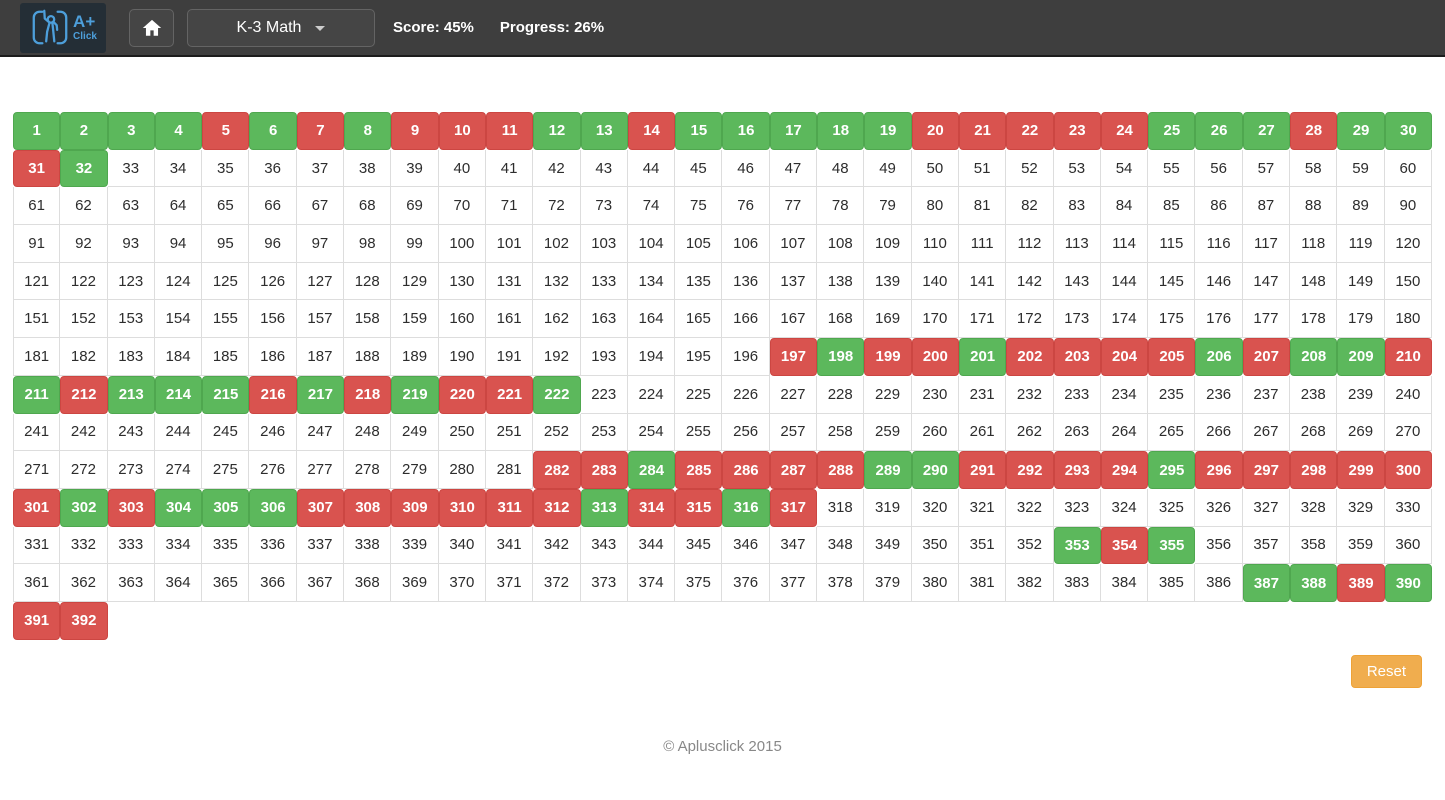 This screenshot has height=800, width=1445. What do you see at coordinates (651, 507) in the screenshot?
I see `grid-cell-314: 314` at bounding box center [651, 507].